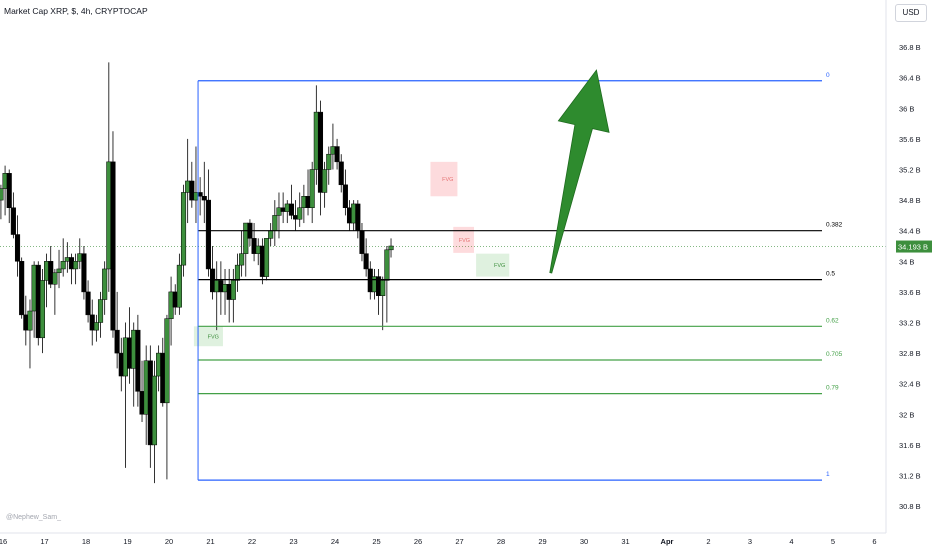 The width and height of the screenshot is (932, 550). I want to click on x-tick-label: 3, so click(750, 541).